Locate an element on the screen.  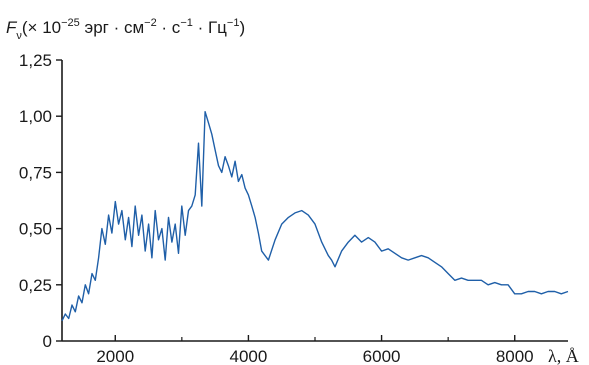
y-axis-title-exp3: −1 is located at coordinates (186, 23).